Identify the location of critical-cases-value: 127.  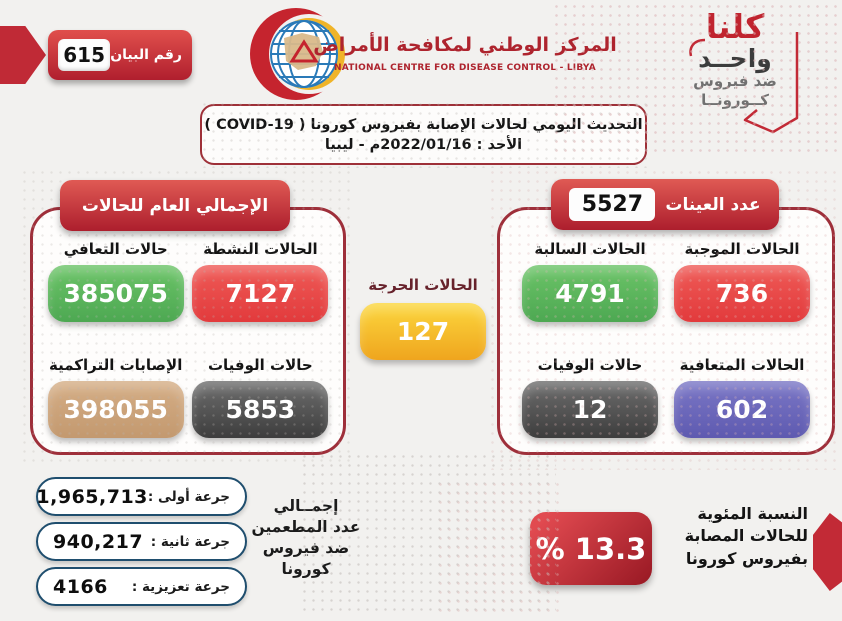
(423, 331).